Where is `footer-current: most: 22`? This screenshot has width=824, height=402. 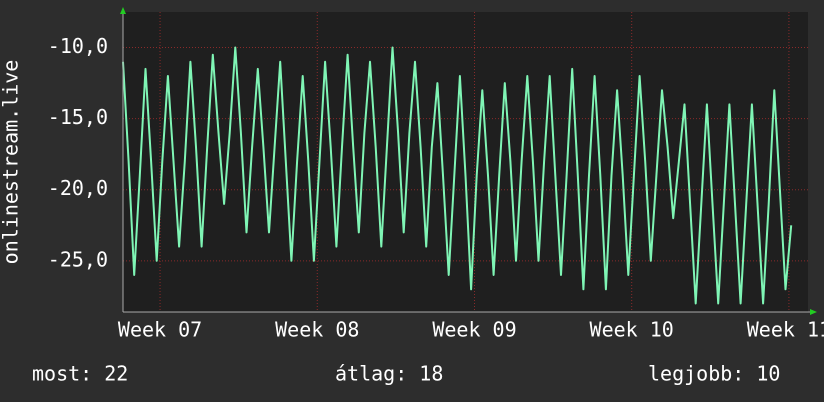
footer-current: most: 22 is located at coordinates (80, 374).